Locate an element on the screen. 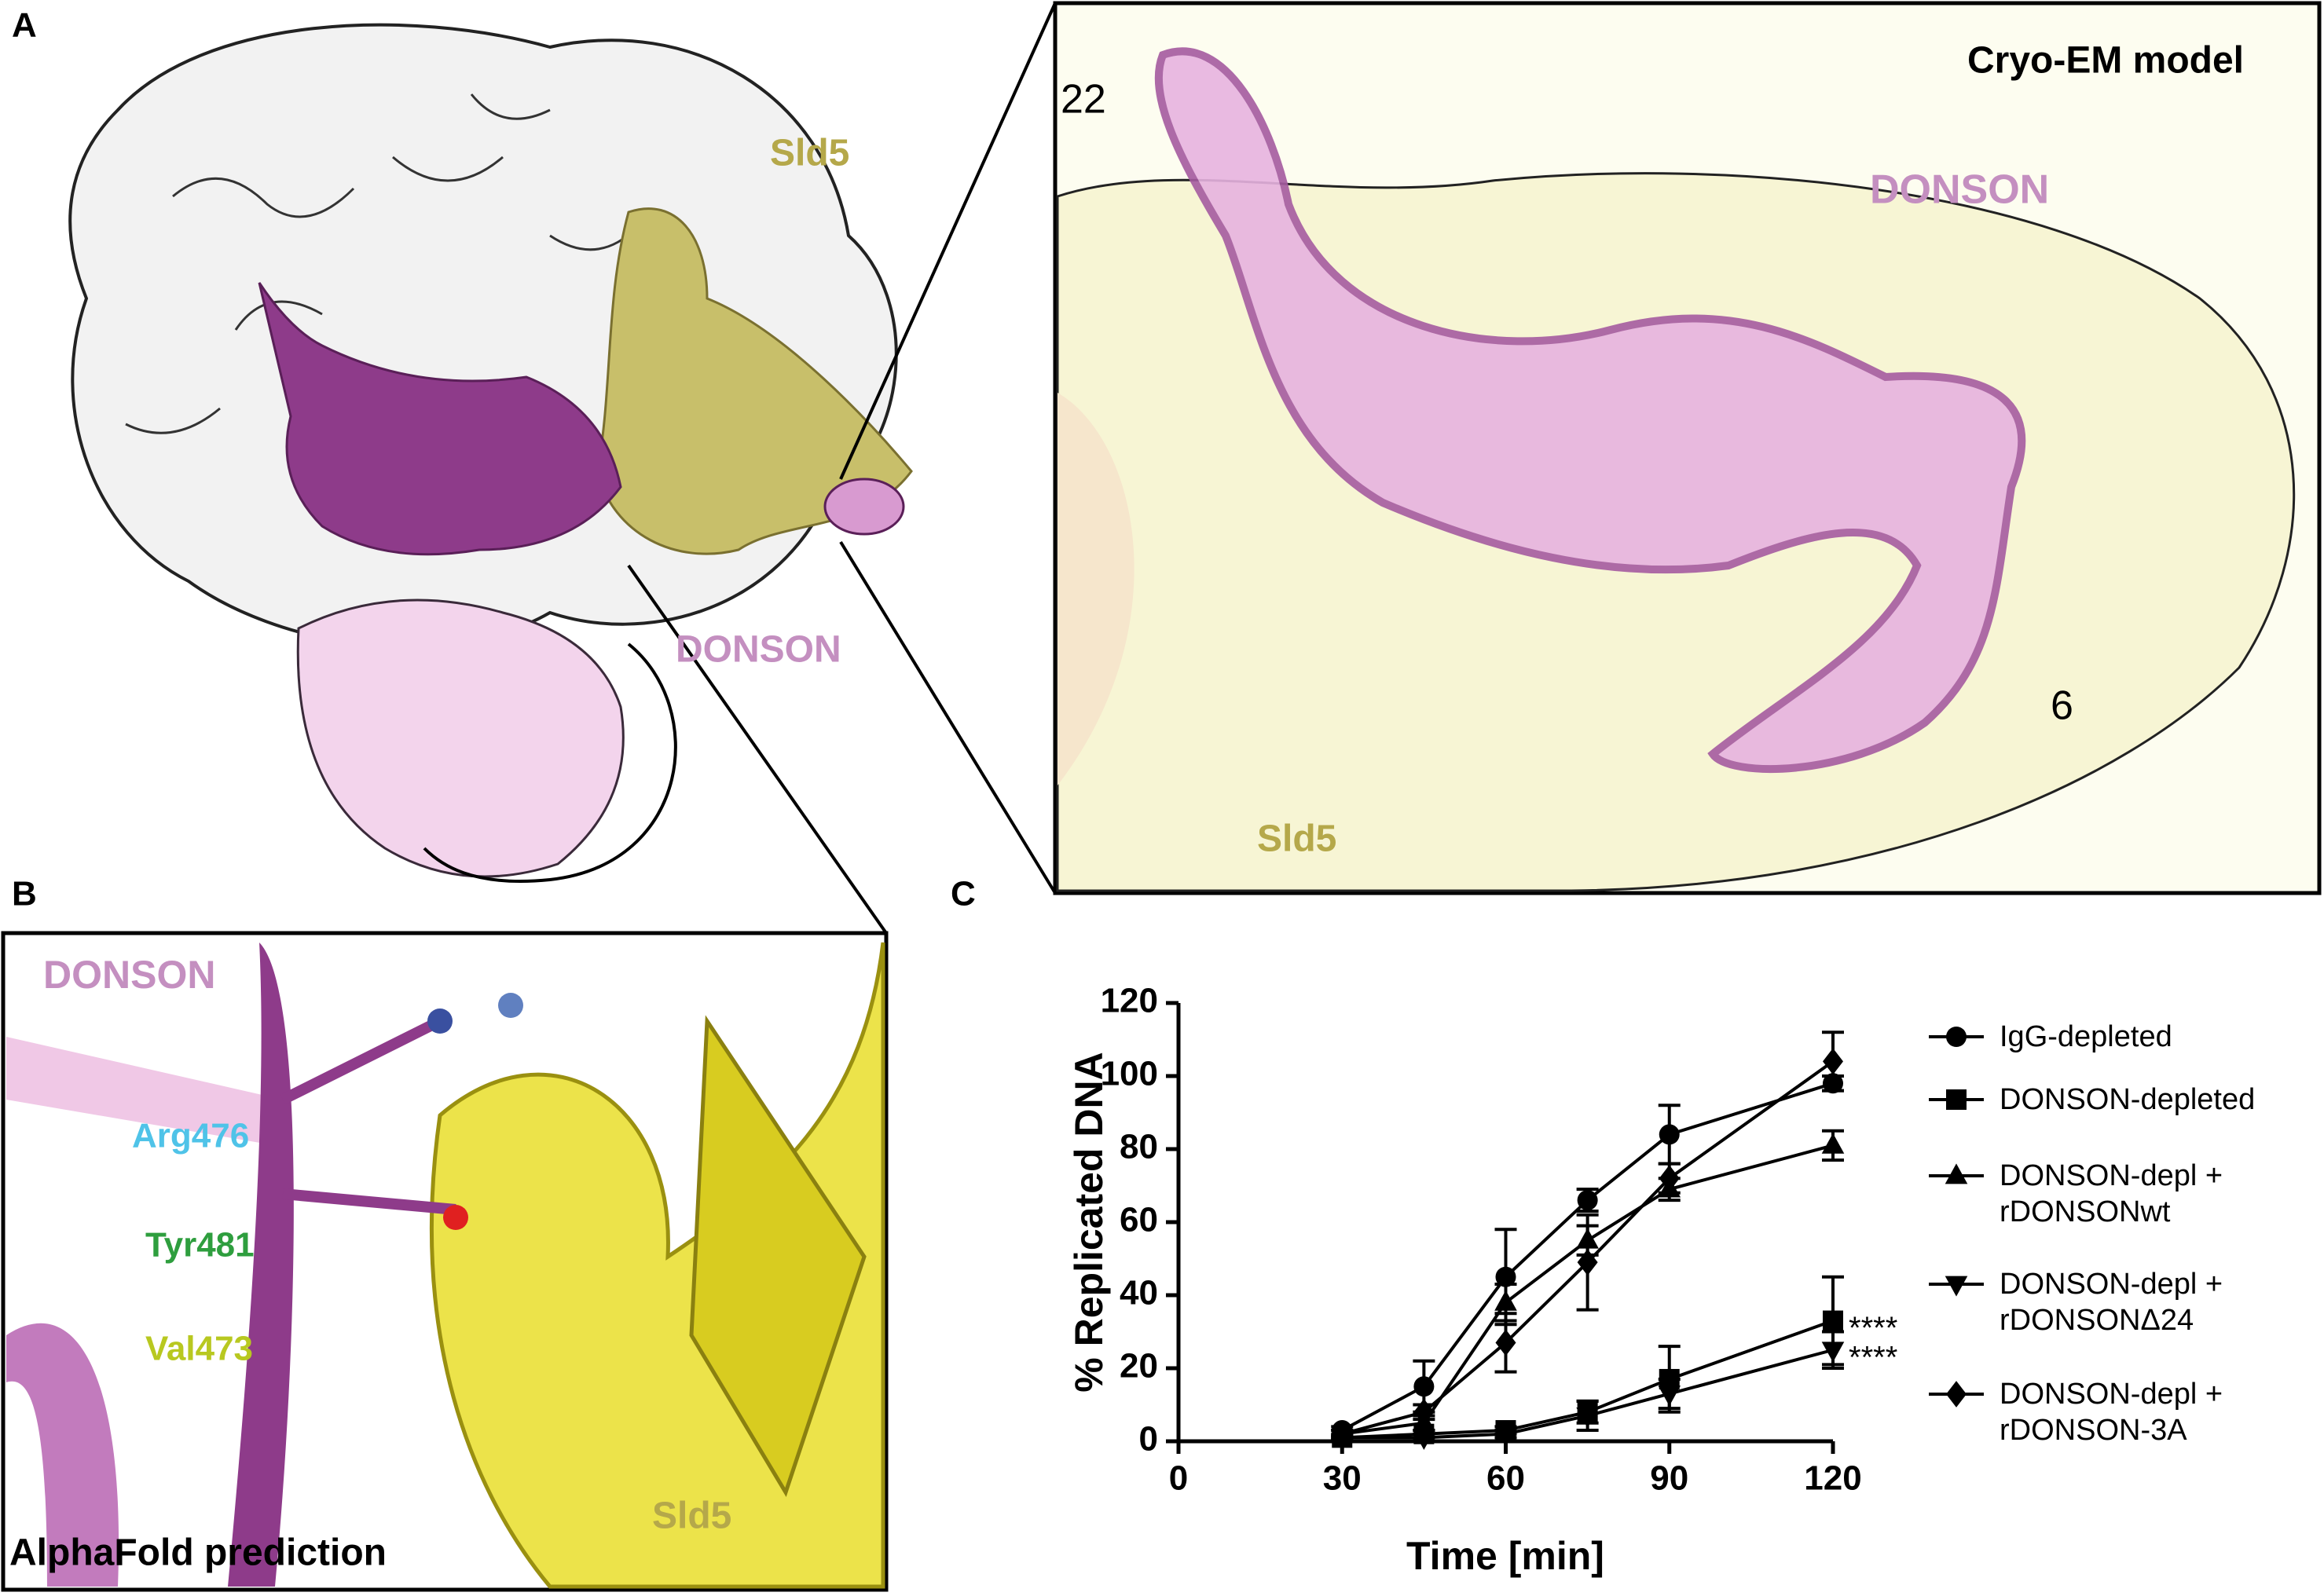  y-tick-label: 40 is located at coordinates (1139, 1293).